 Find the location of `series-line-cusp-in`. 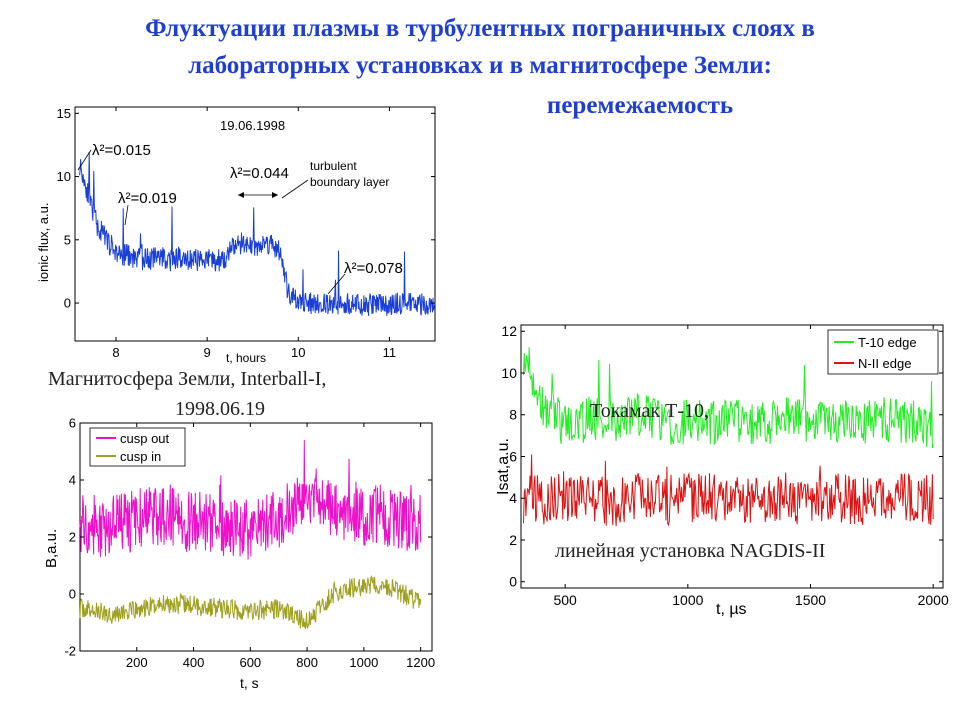

series-line-cusp-in is located at coordinates (250, 602).